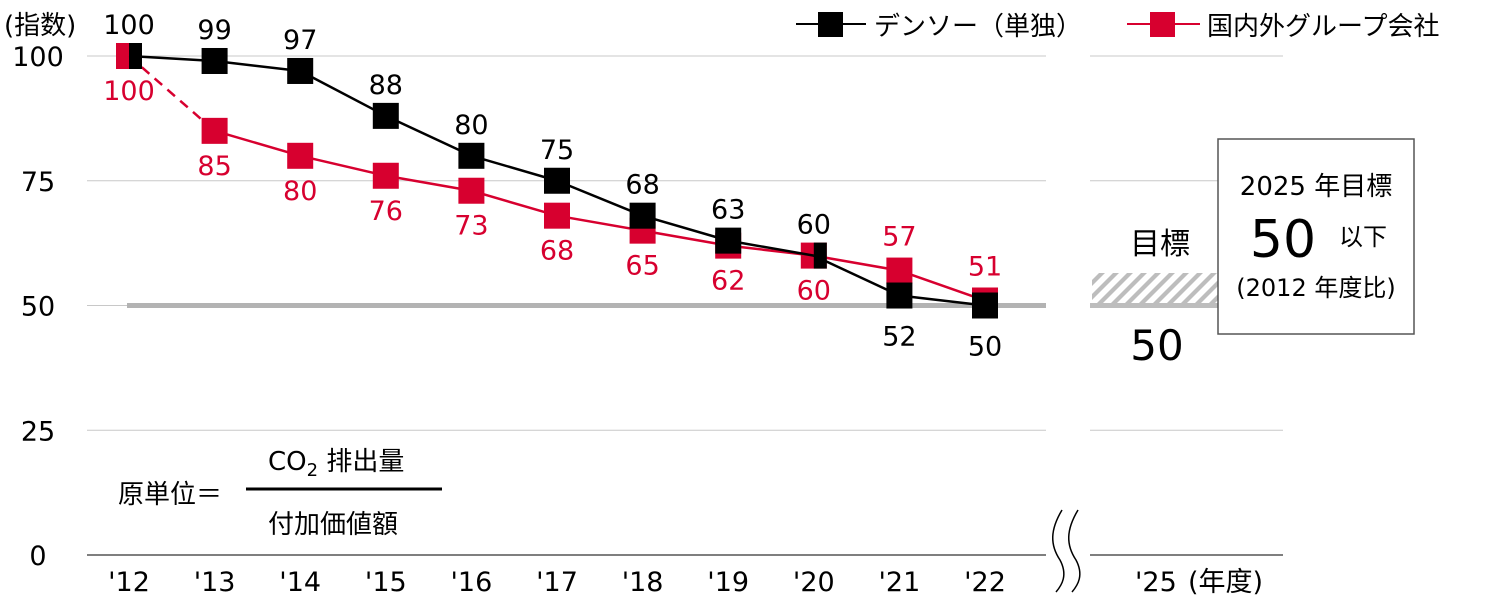  Describe the element at coordinates (1117, 27) in the screenshot. I see `legend: デンソー（単独） 国内外グループ会社` at that location.